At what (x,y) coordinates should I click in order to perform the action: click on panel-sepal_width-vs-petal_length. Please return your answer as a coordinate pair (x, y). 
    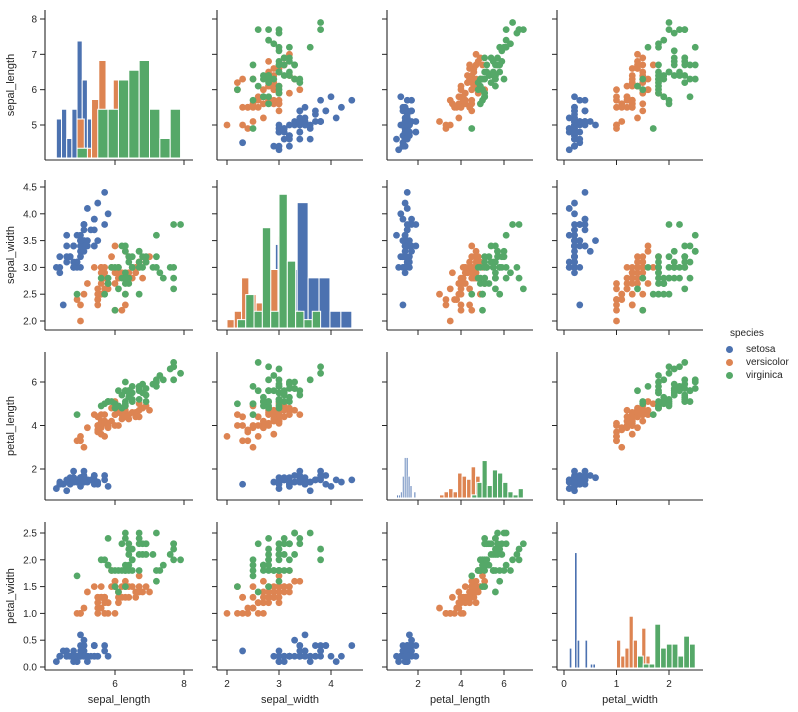
    Looking at the image, I should click on (457, 257).